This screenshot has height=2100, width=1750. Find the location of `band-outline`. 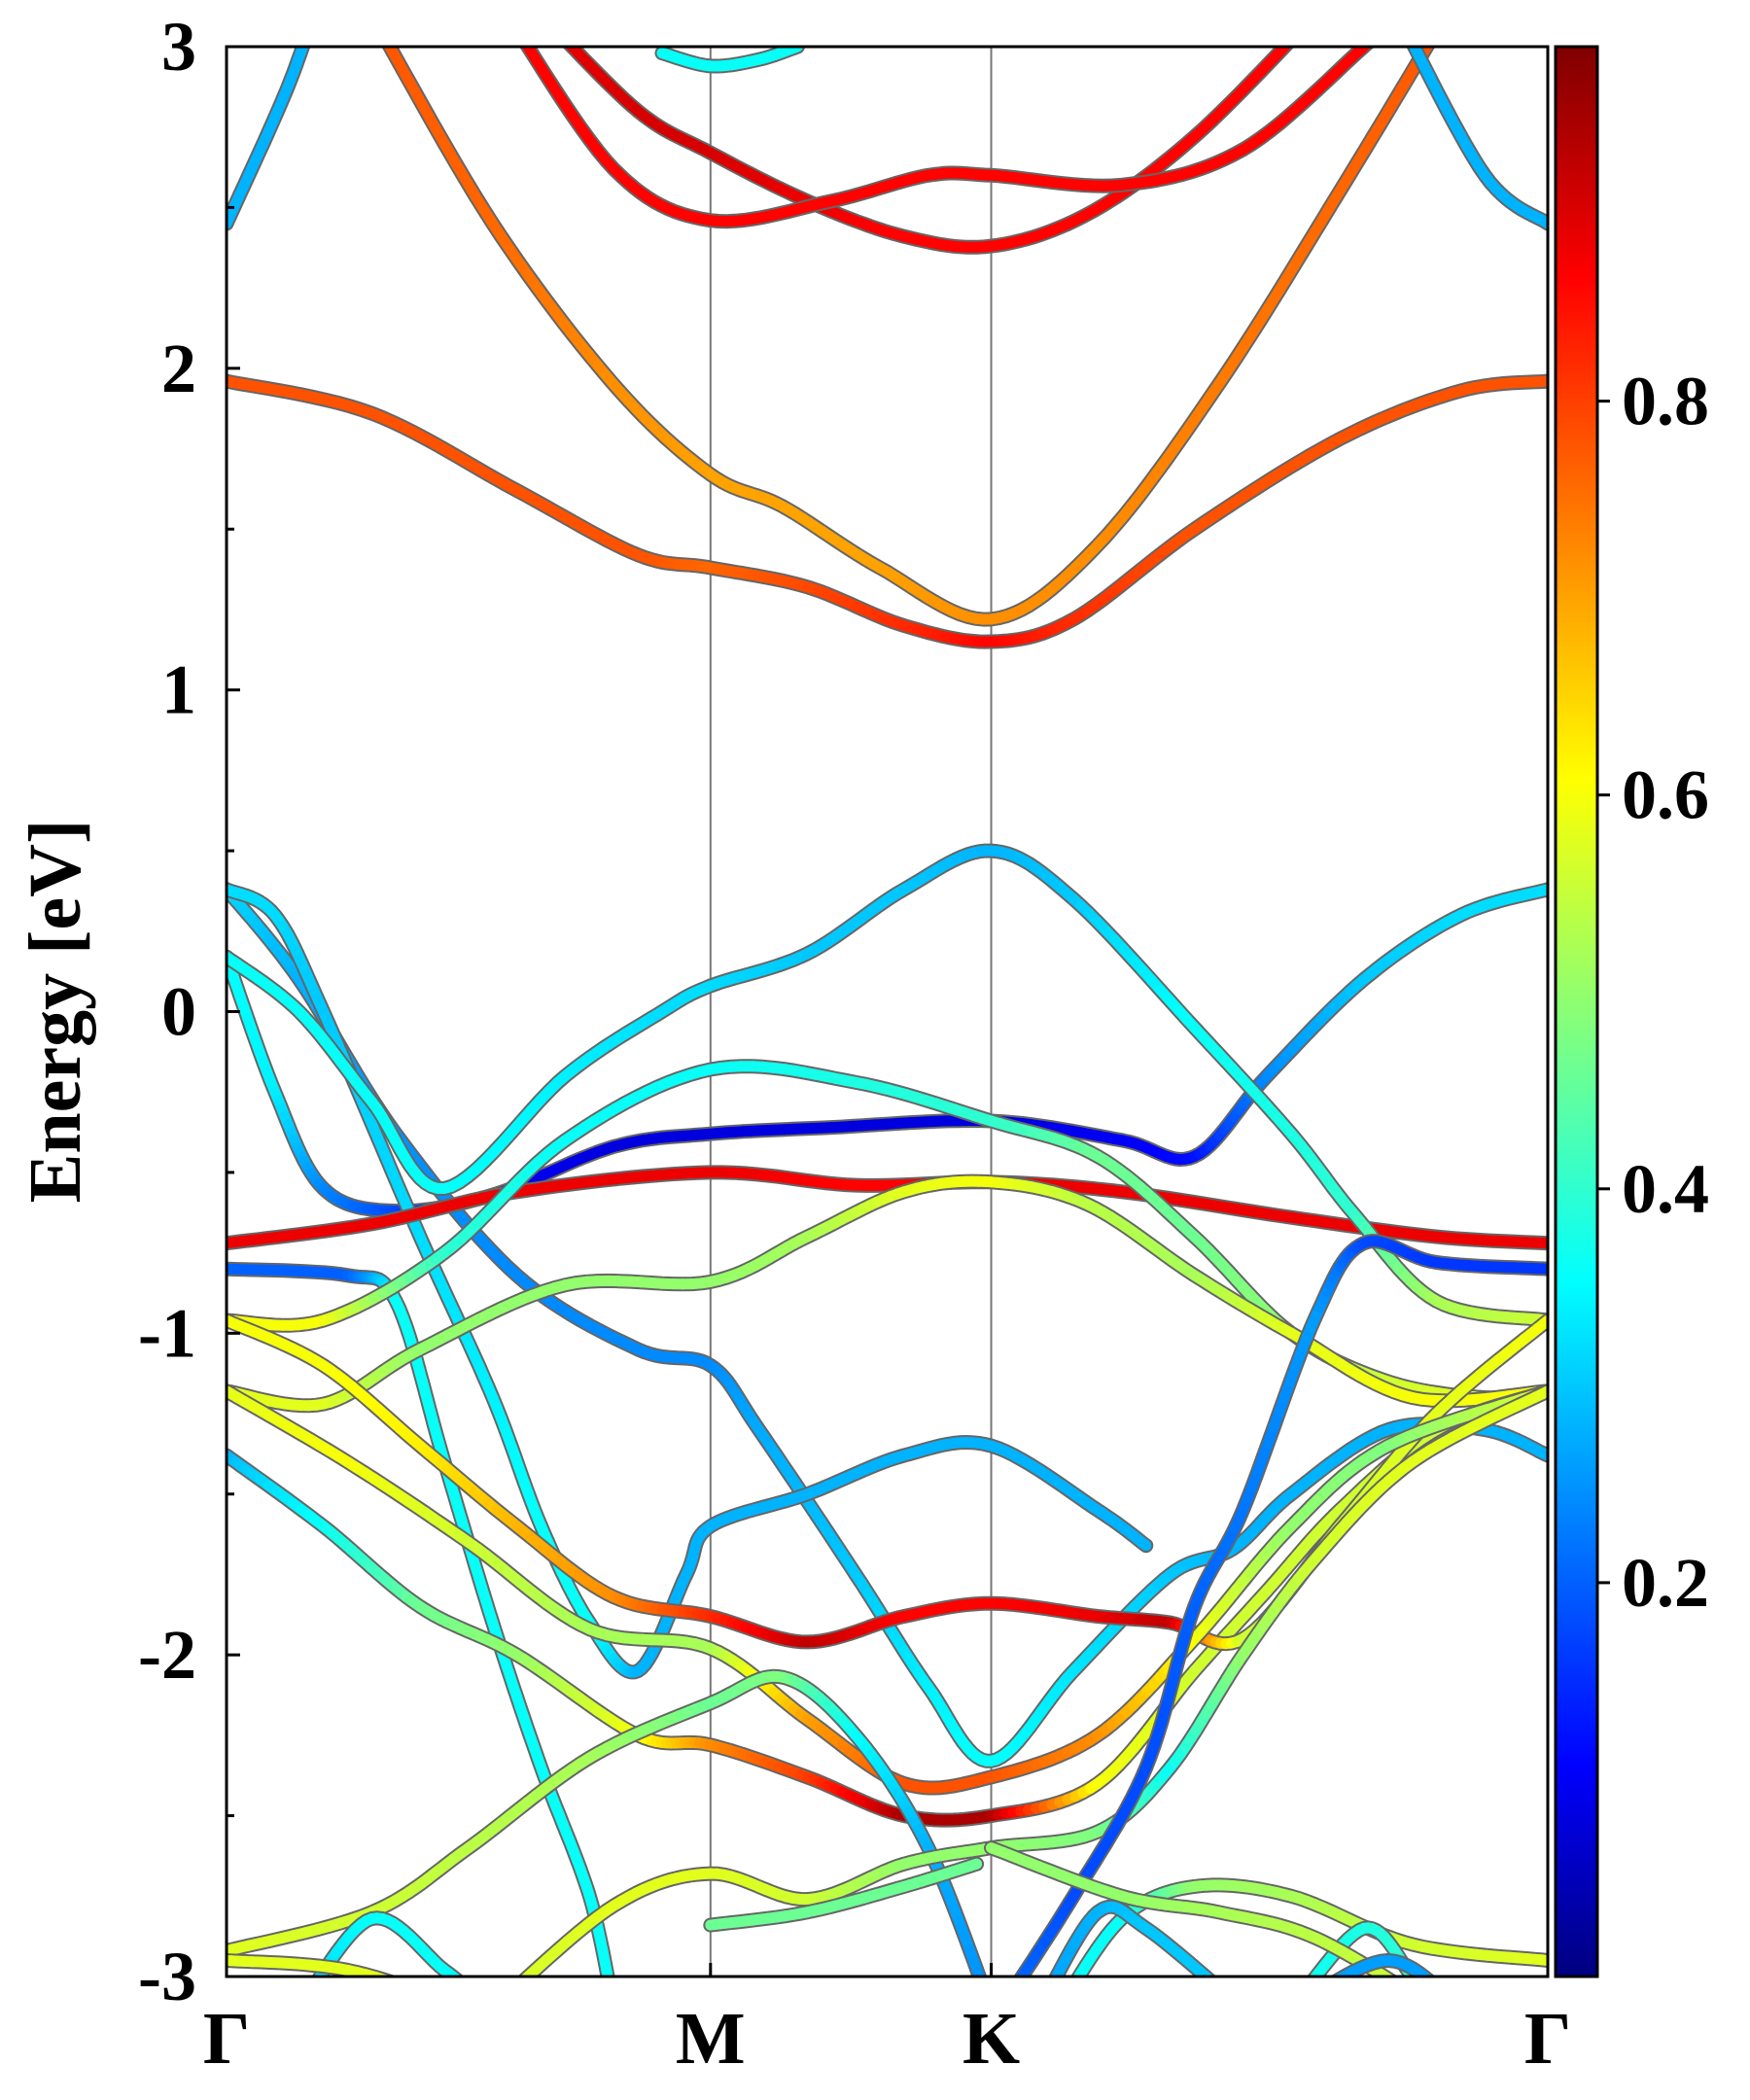

band-outline is located at coordinates (887, 511).